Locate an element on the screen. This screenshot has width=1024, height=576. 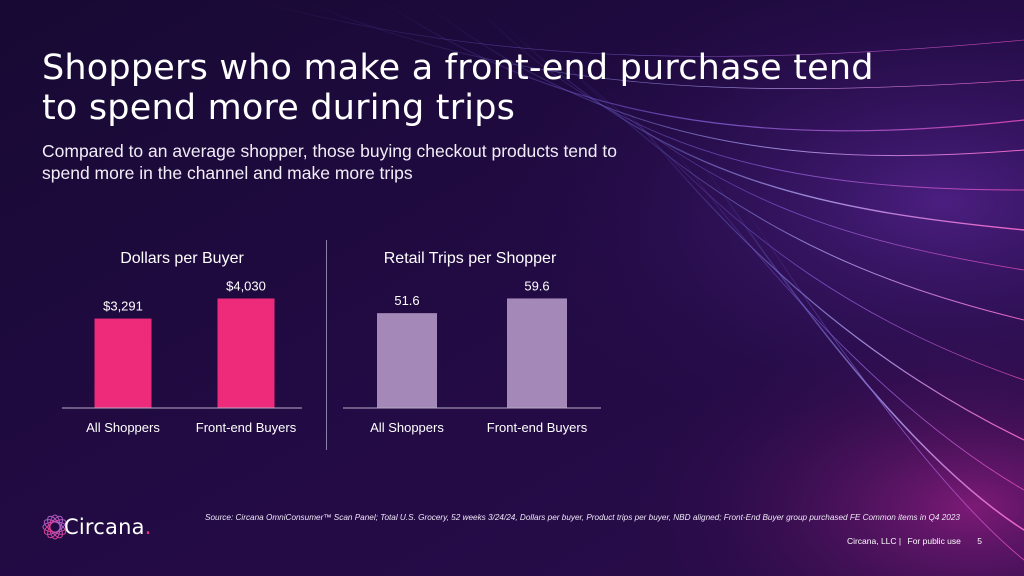
footer: Circana, LLC | For public use 5 is located at coordinates (914, 541).